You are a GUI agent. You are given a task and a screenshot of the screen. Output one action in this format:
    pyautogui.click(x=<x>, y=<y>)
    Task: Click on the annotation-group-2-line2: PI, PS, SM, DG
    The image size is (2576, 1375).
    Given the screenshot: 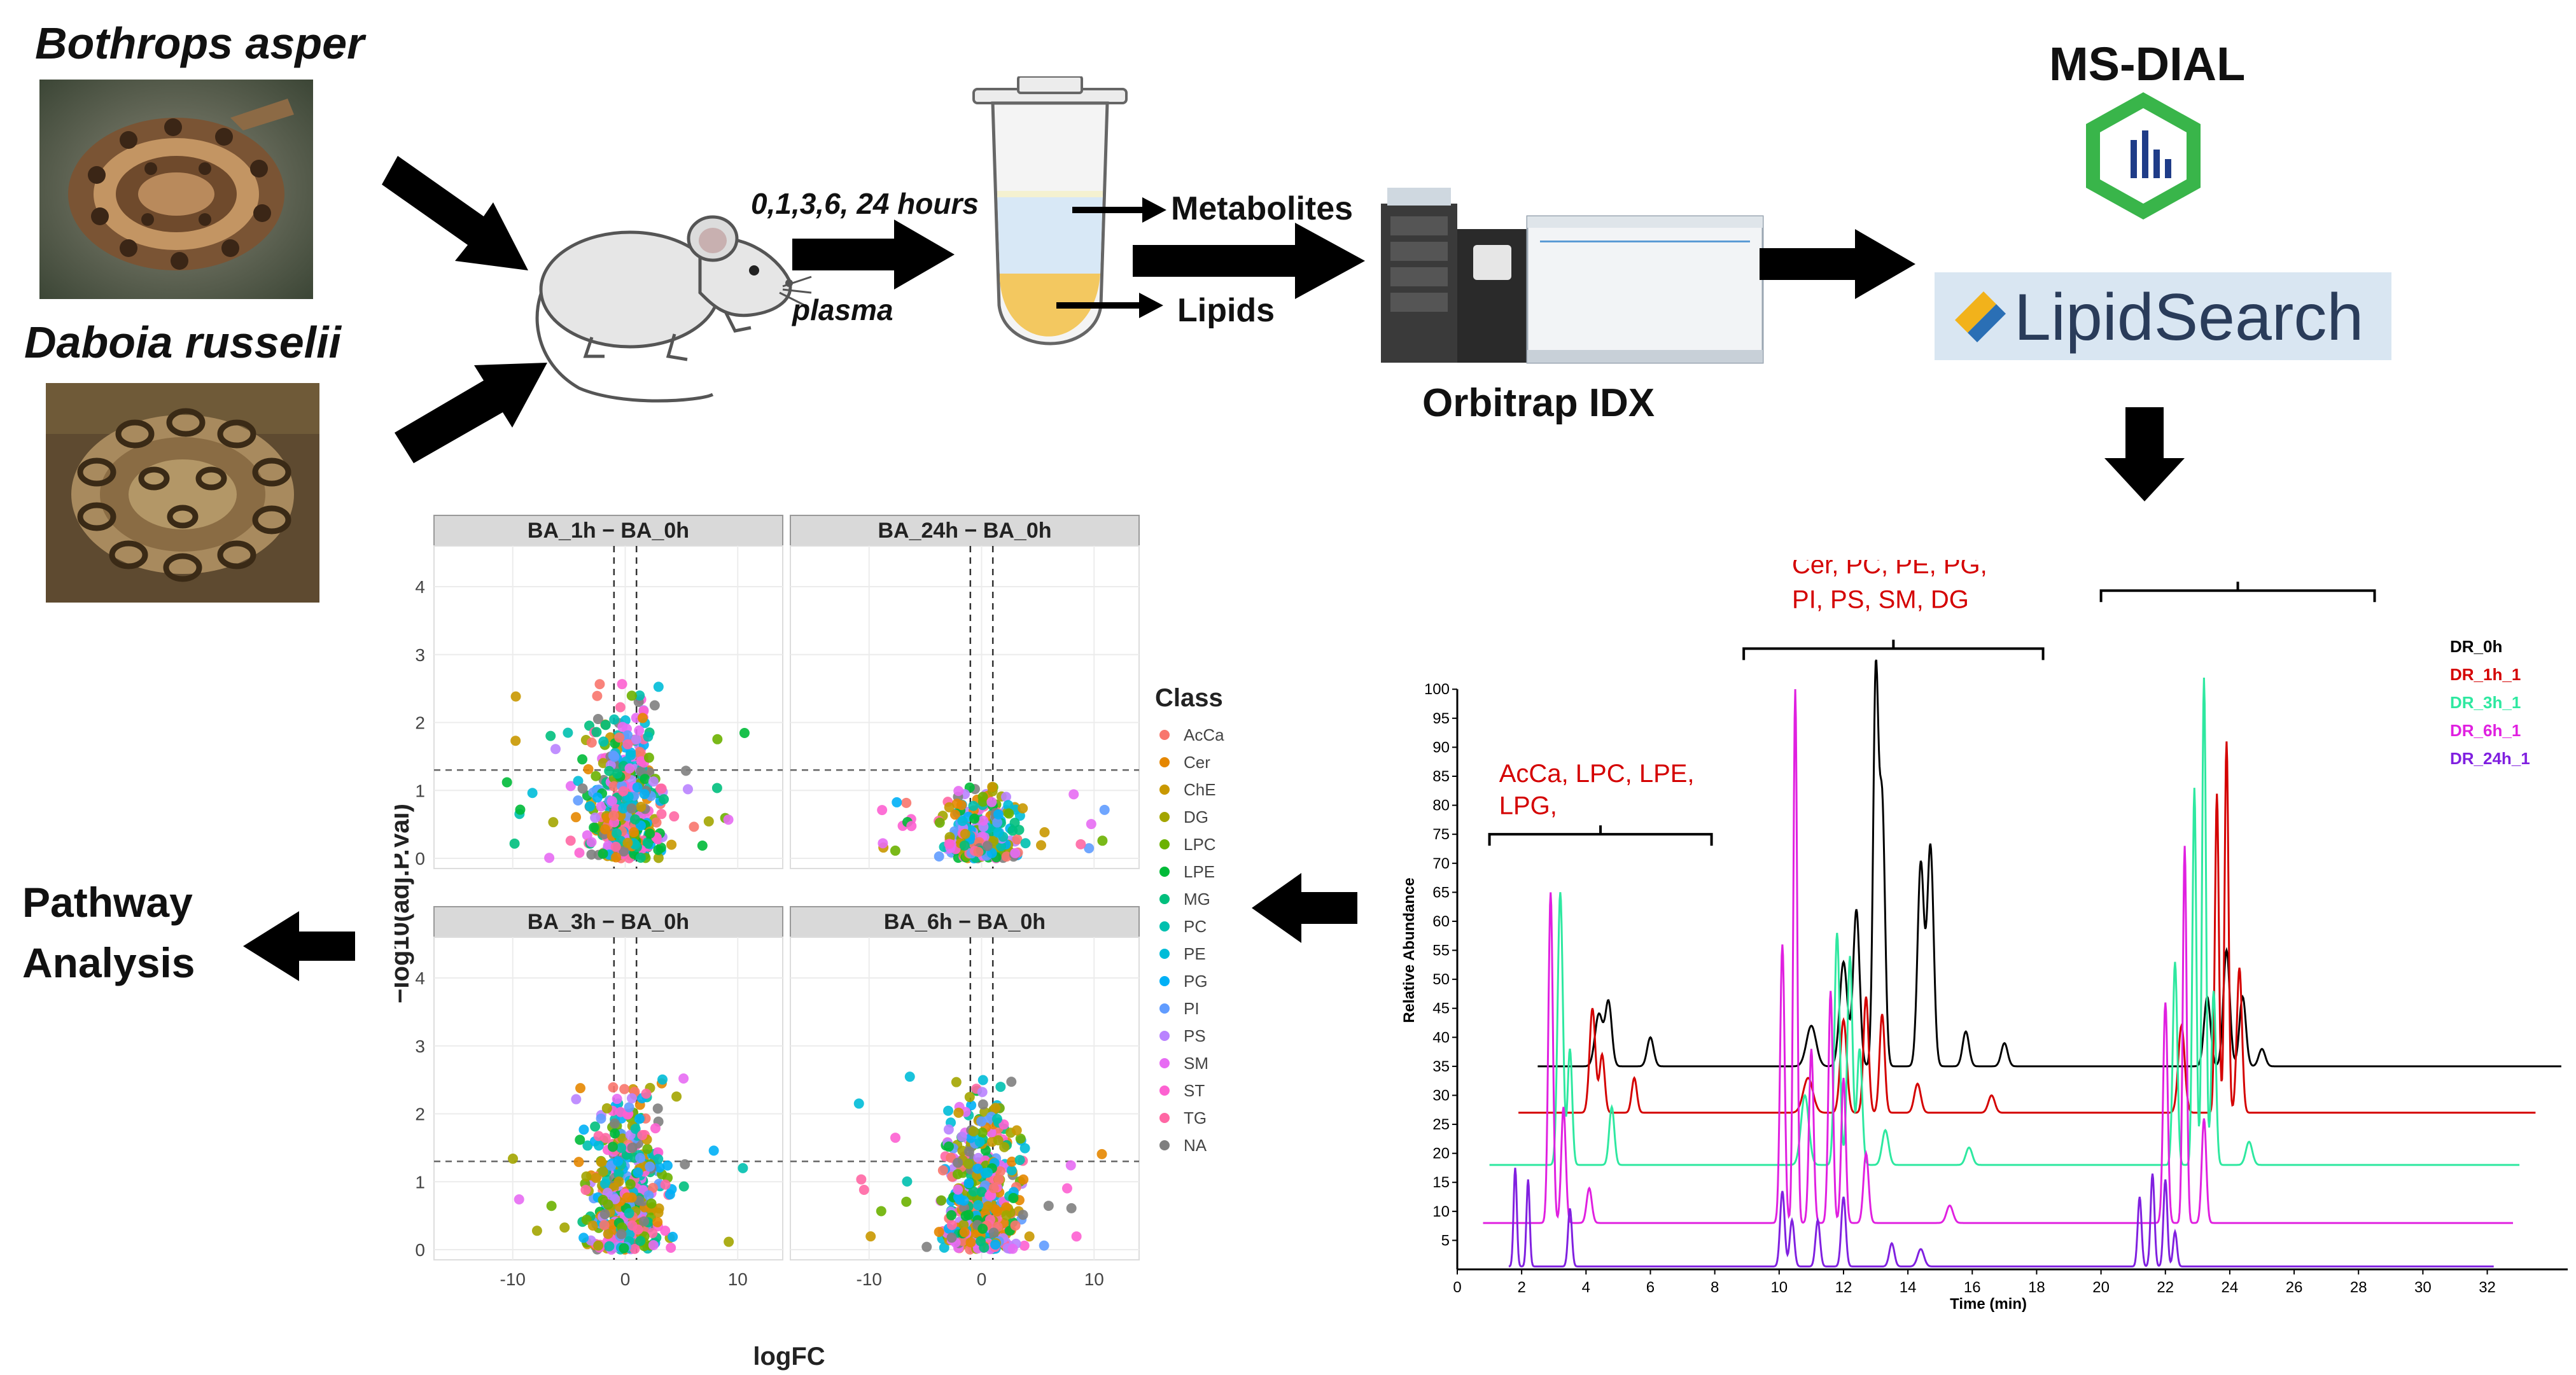 What is the action you would take?
    pyautogui.click(x=1880, y=600)
    